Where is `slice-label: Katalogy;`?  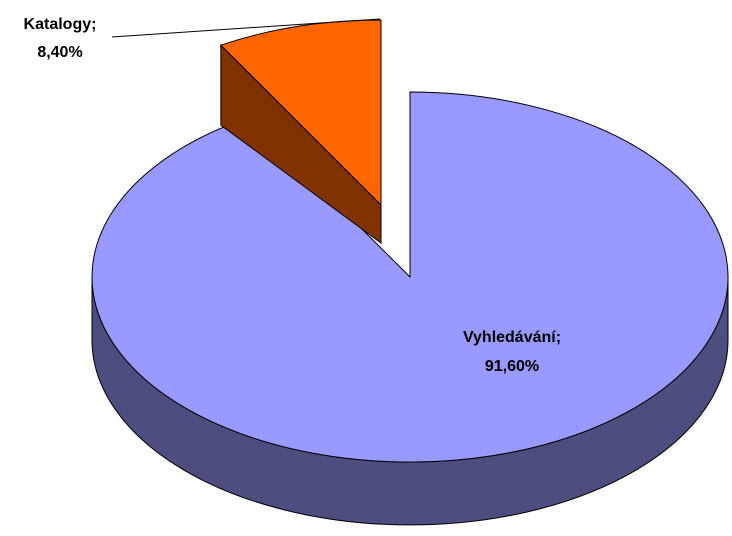 slice-label: Katalogy; is located at coordinates (60, 24).